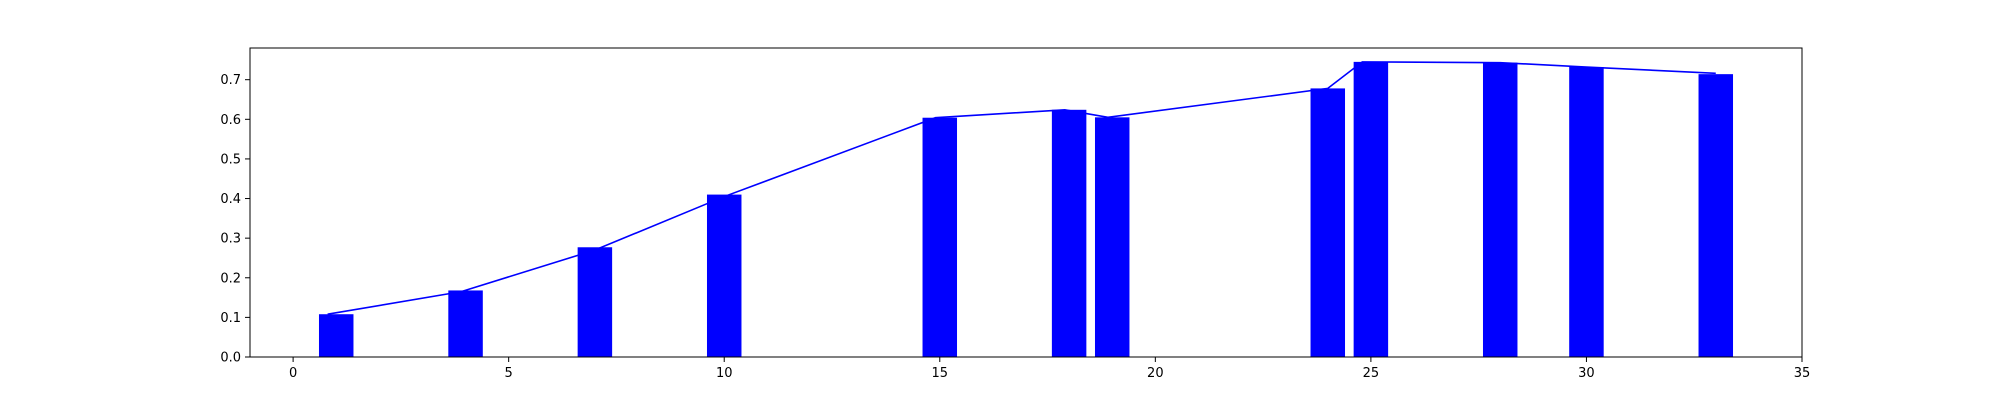 Image resolution: width=2000 pixels, height=400 pixels. Describe the element at coordinates (1586, 373) in the screenshot. I see `x-tick-label-6: 30` at that location.